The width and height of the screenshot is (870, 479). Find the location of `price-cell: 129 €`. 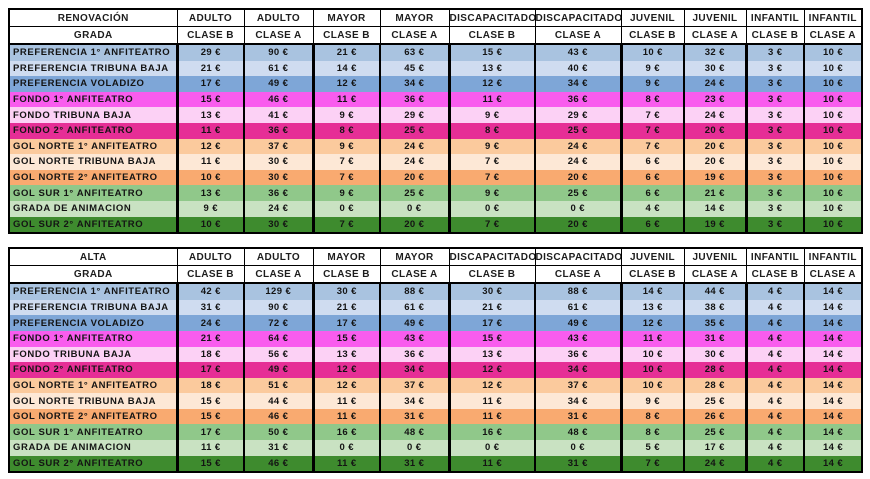

price-cell: 129 € is located at coordinates (278, 291).